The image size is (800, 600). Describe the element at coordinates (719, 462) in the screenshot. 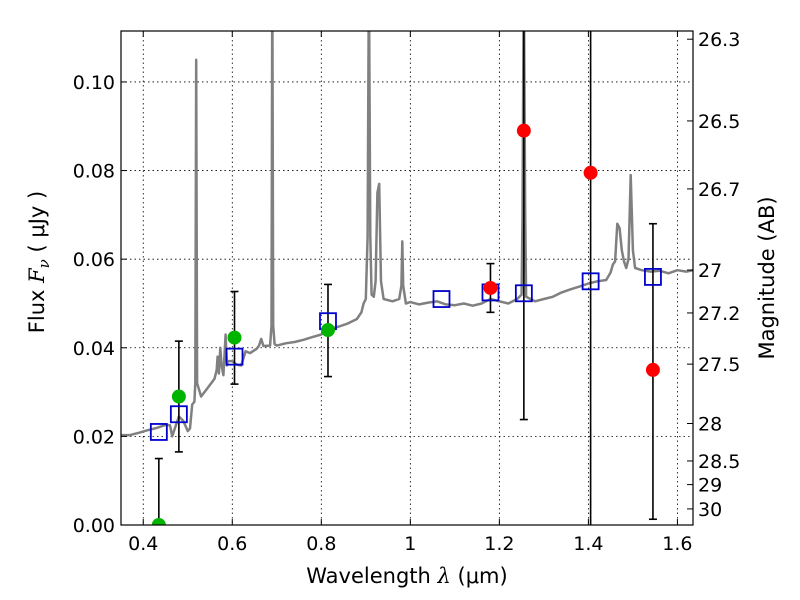

I see `right-tick-label: 28.5` at that location.